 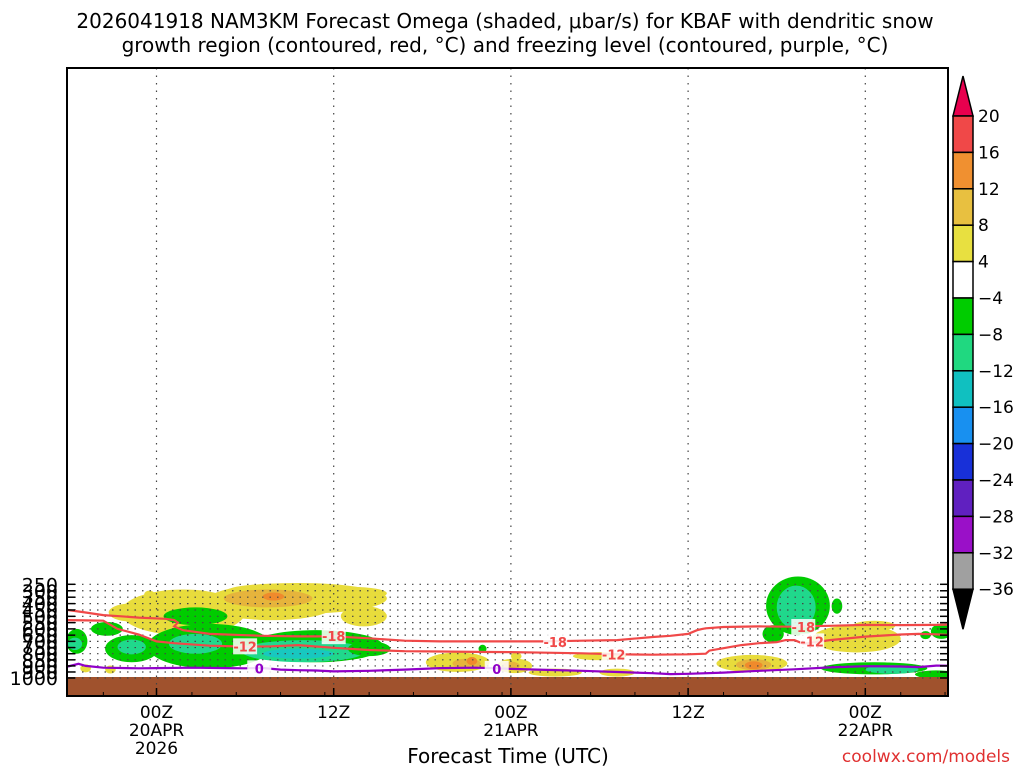 I want to click on colorbar: 20 16 12 8 4 −4 −8 −12 −16 −20 −24 −28 −32 −36, so click(x=983, y=352).